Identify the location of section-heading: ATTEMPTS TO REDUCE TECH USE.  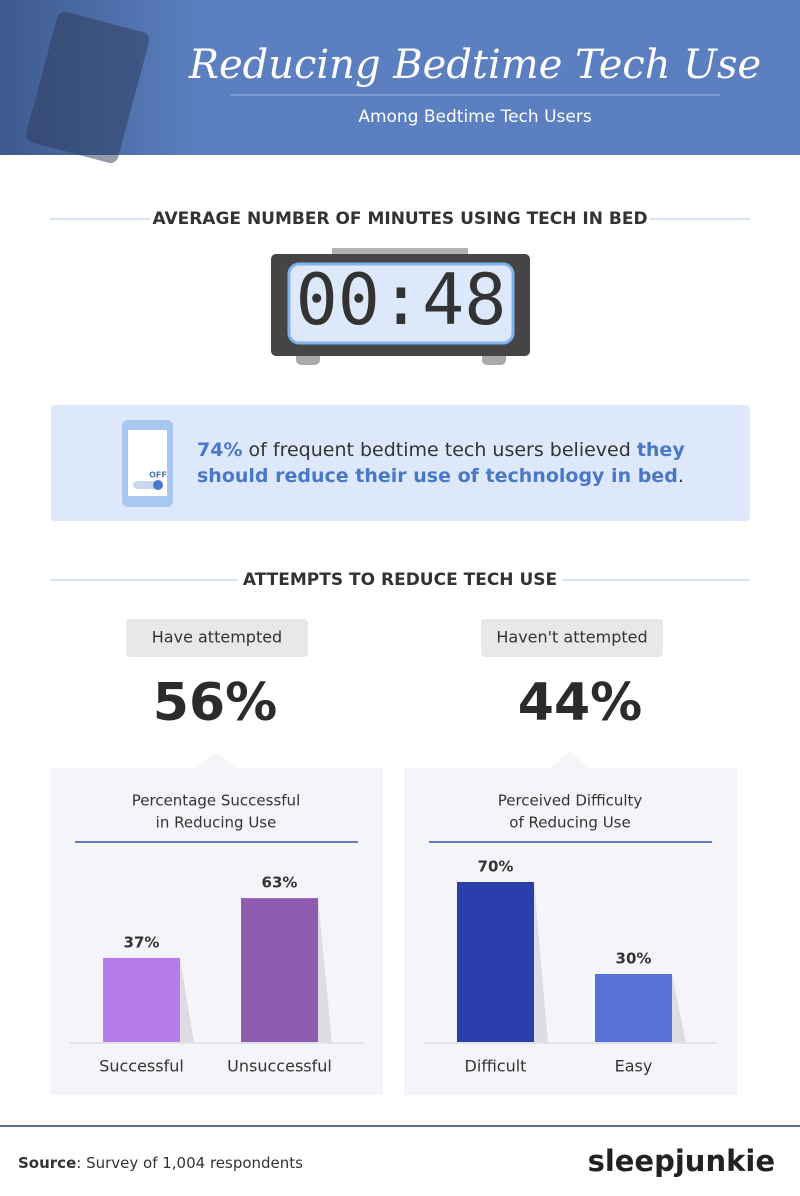
(400, 580).